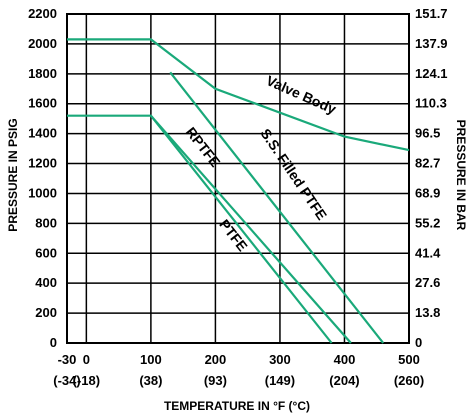 The image size is (471, 416). I want to click on curve-label: S.S. Filled PTFE, so click(293, 174).